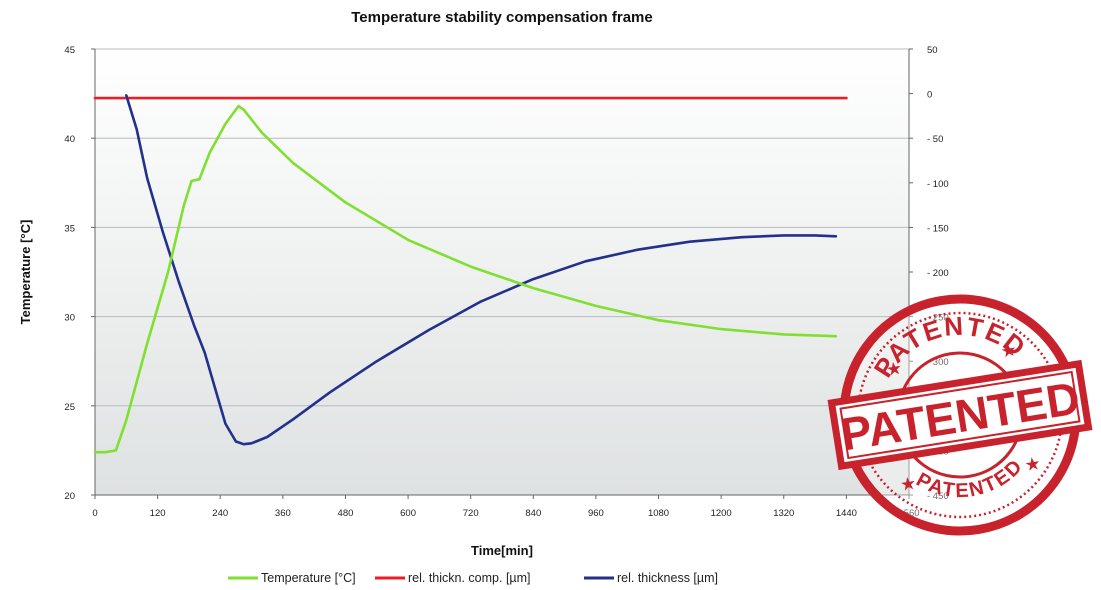 The width and height of the screenshot is (1101, 590). Describe the element at coordinates (69, 50) in the screenshot. I see `y-tick-label: 45` at that location.